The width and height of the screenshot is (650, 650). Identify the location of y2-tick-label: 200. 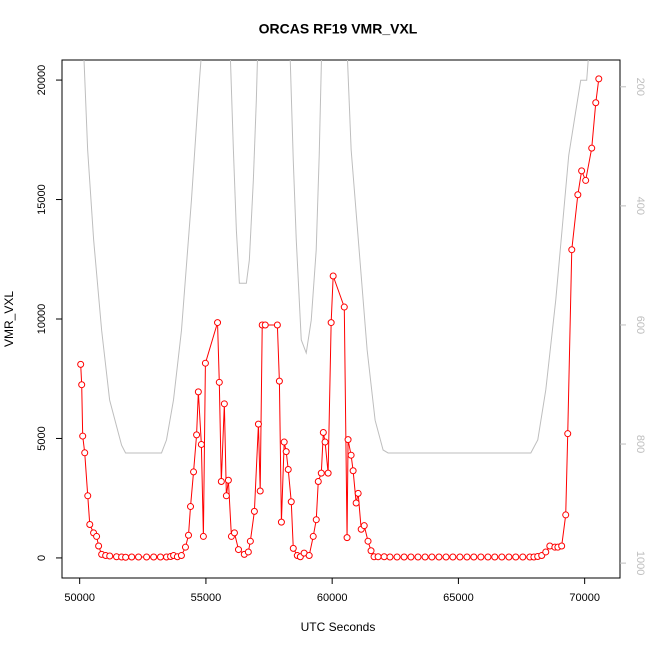
(640, 87).